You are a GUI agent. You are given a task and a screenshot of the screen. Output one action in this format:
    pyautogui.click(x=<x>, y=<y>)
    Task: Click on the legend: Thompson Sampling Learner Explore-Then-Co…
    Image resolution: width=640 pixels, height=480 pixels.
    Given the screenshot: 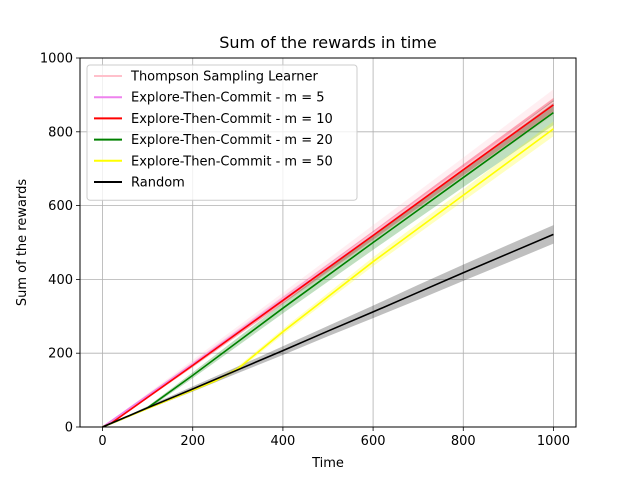 What is the action you would take?
    pyautogui.click(x=222, y=132)
    